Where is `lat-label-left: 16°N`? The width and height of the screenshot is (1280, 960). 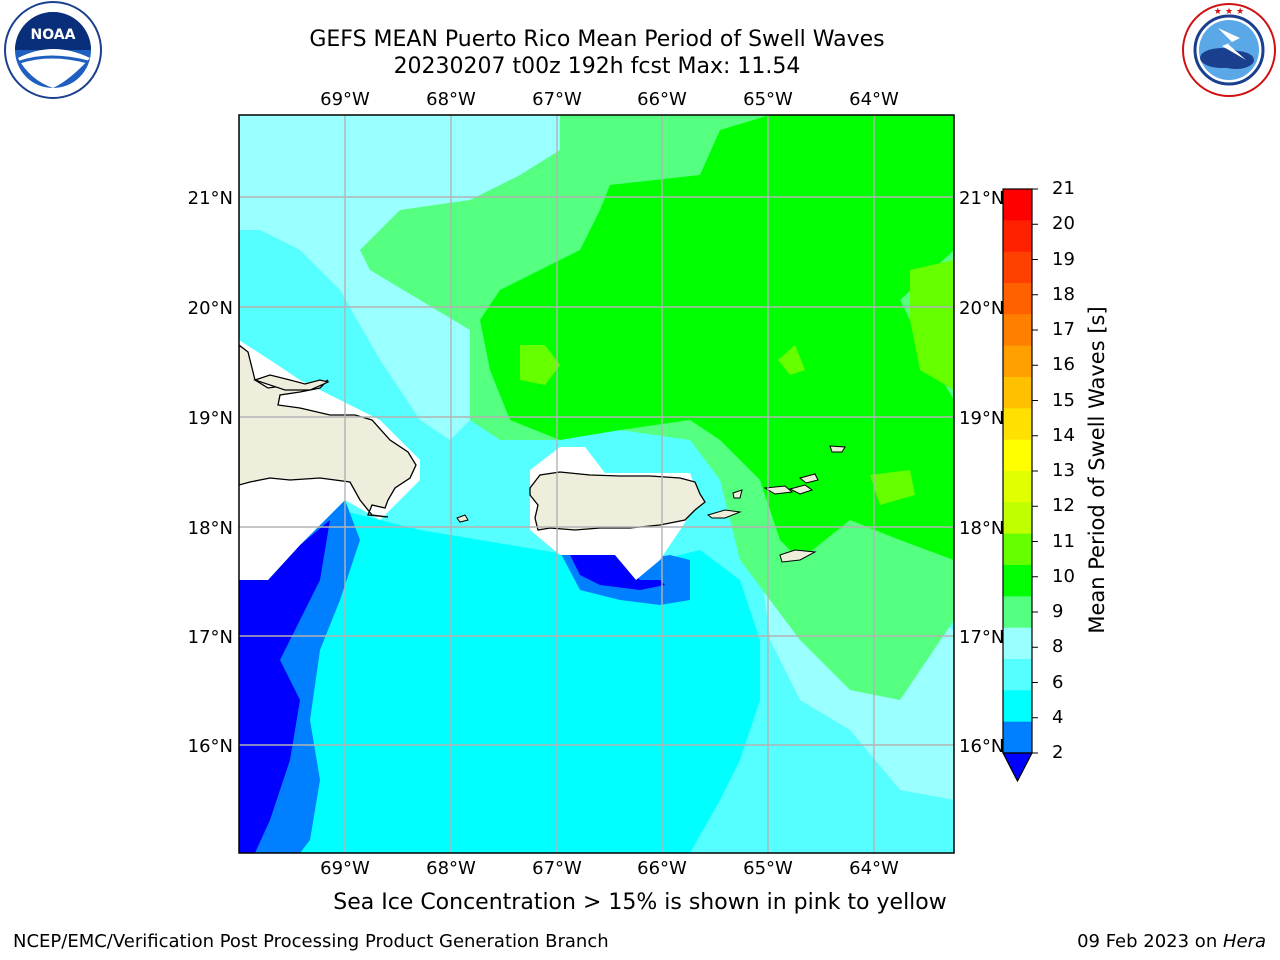 lat-label-left: 16°N is located at coordinates (210, 746).